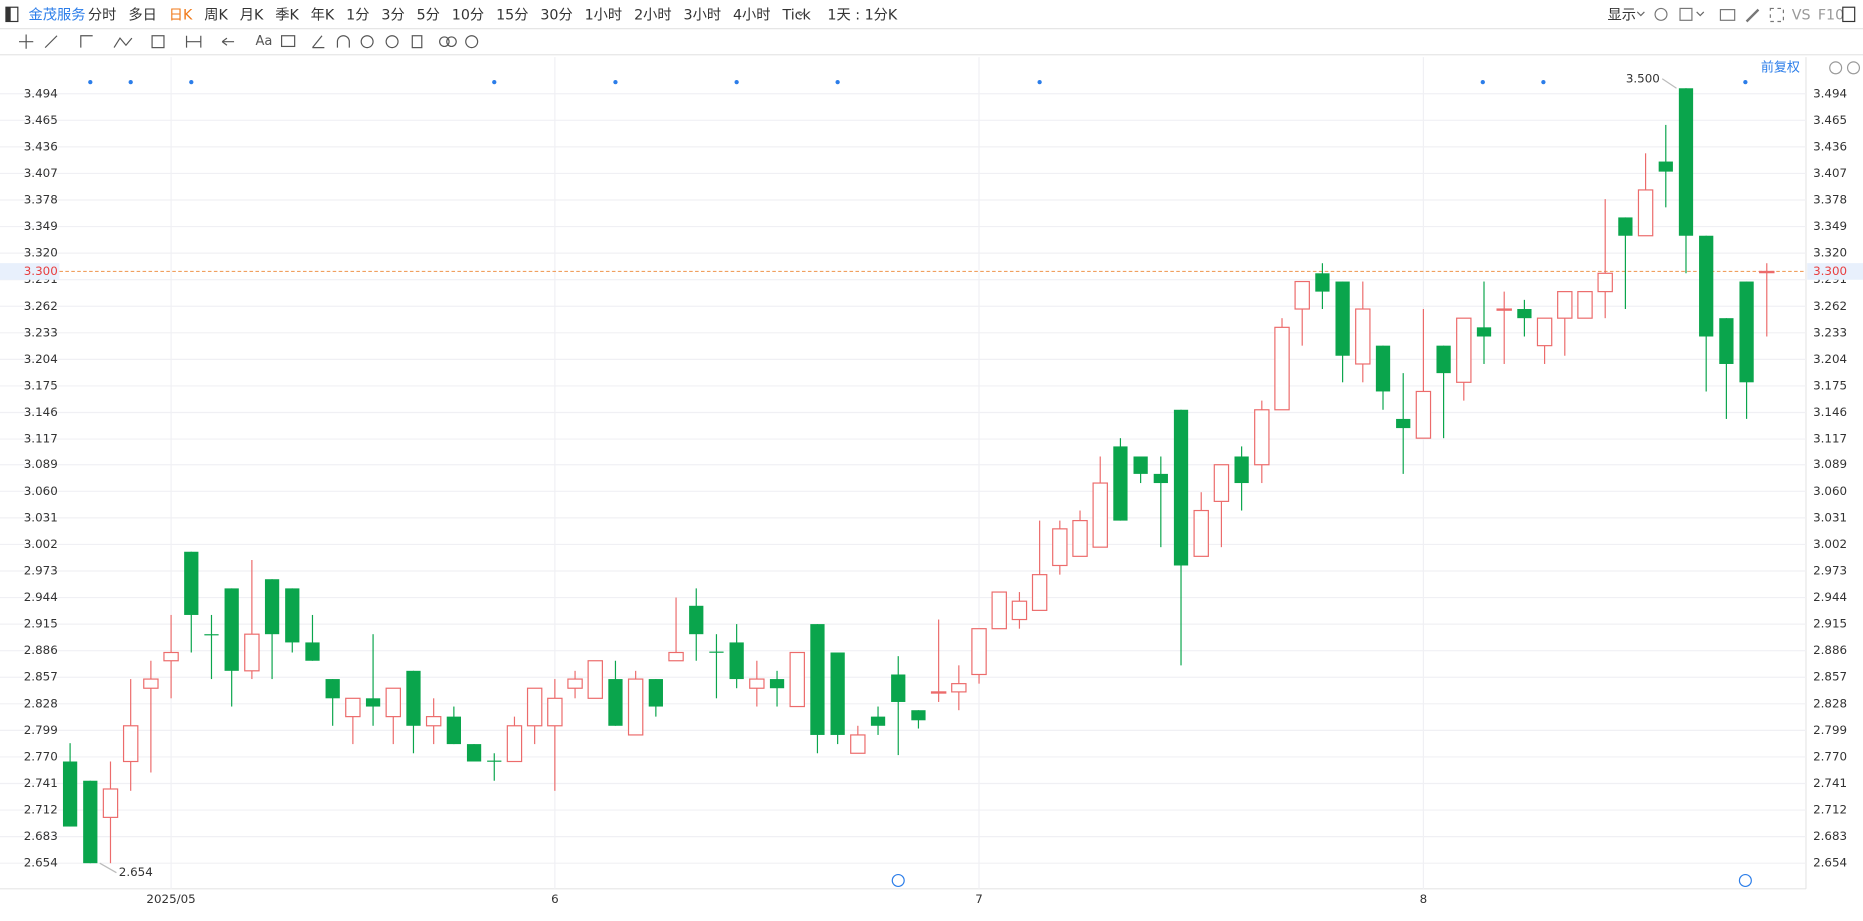 The width and height of the screenshot is (1863, 921). I want to click on stock-name: 金茂服务, so click(57, 15).